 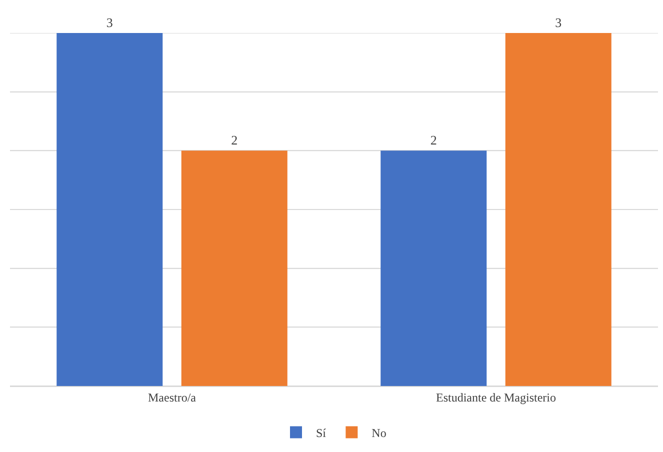 What do you see at coordinates (321, 433) in the screenshot?
I see `legend-label: Sí` at bounding box center [321, 433].